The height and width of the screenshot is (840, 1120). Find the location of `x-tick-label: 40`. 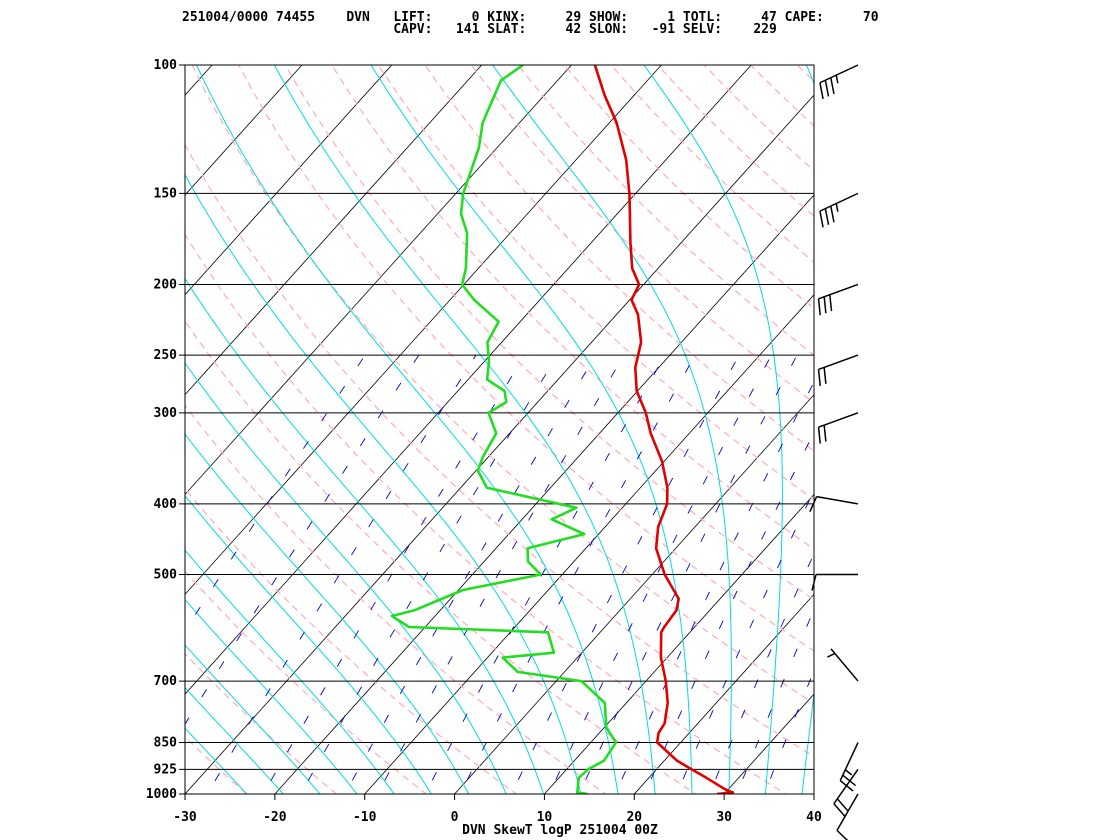

x-tick-label: 40 is located at coordinates (814, 817).